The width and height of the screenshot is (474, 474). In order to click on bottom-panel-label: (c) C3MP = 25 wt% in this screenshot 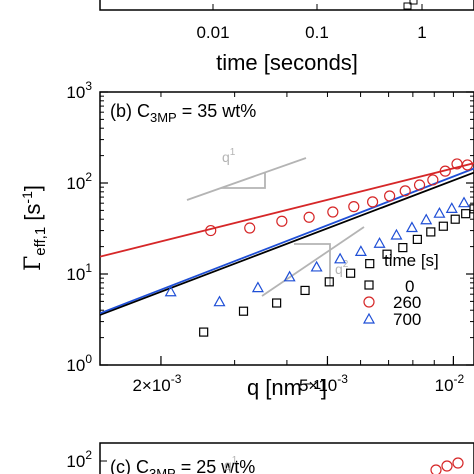, I will do `click(182, 465)`.